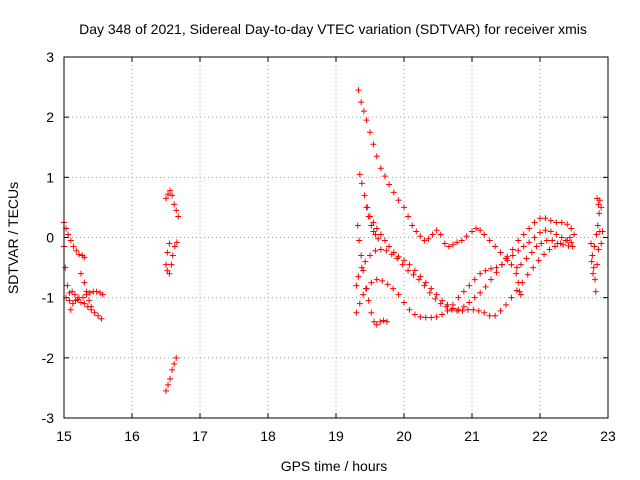  Describe the element at coordinates (50, 117) in the screenshot. I see `y-tick-label: 2` at that location.